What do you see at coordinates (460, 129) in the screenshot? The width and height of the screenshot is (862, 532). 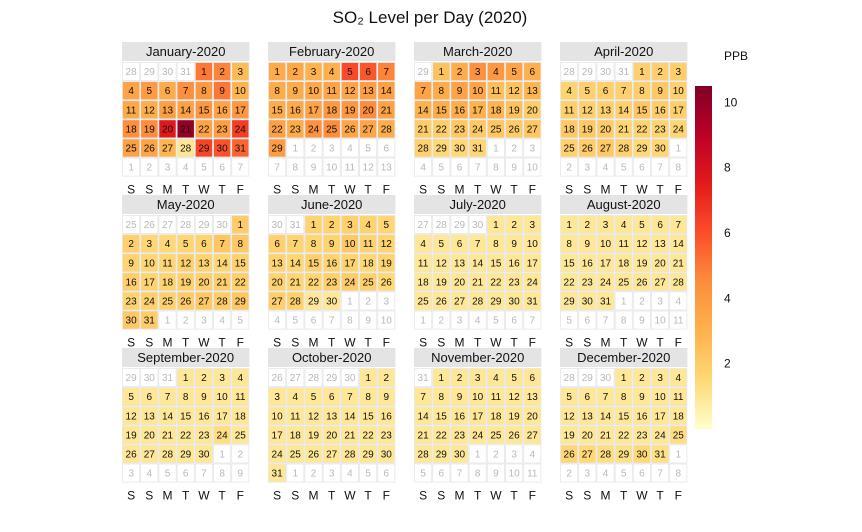 I see `day-number: 23` at bounding box center [460, 129].